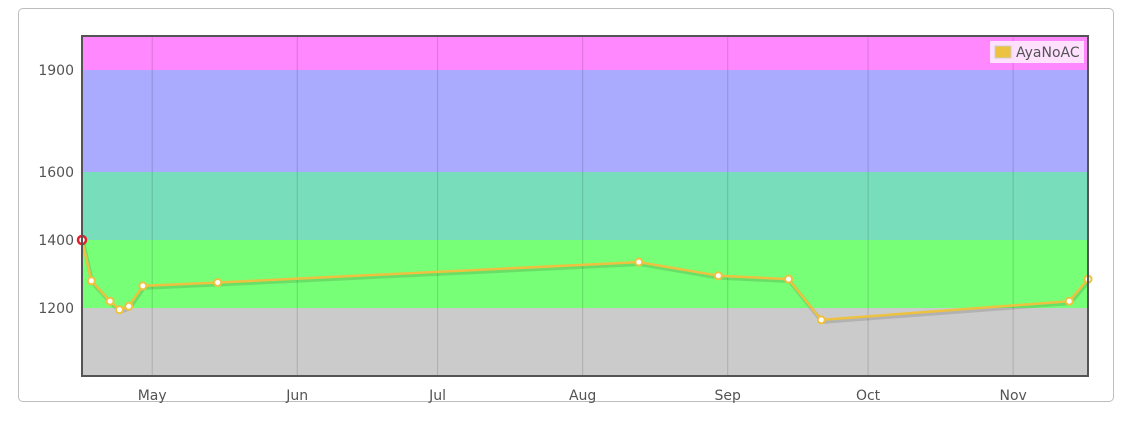 The image size is (1129, 421). Describe the element at coordinates (152, 396) in the screenshot. I see `x-tick-label: May` at that location.